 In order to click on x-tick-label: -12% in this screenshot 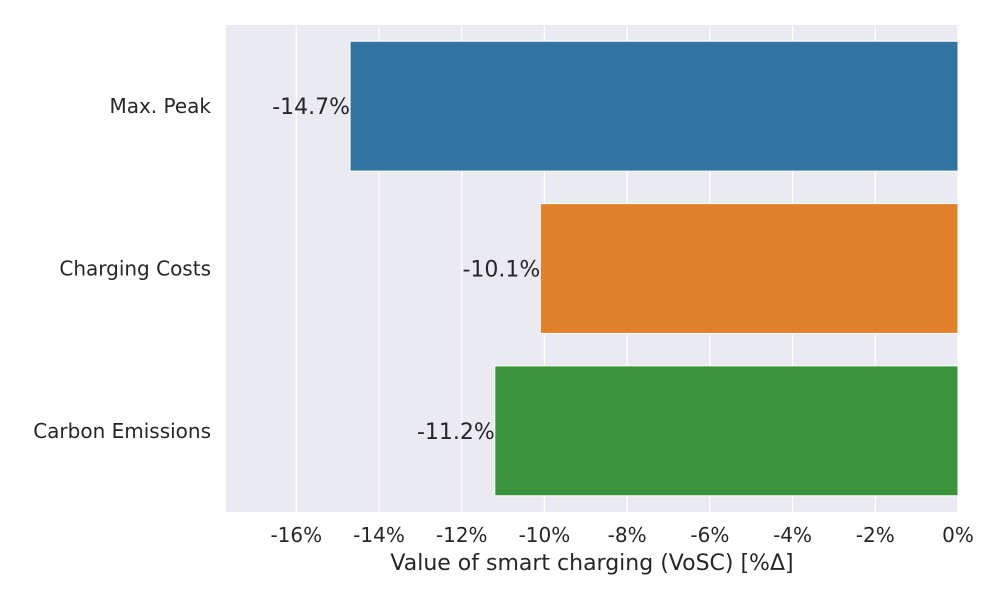, I will do `click(462, 535)`.